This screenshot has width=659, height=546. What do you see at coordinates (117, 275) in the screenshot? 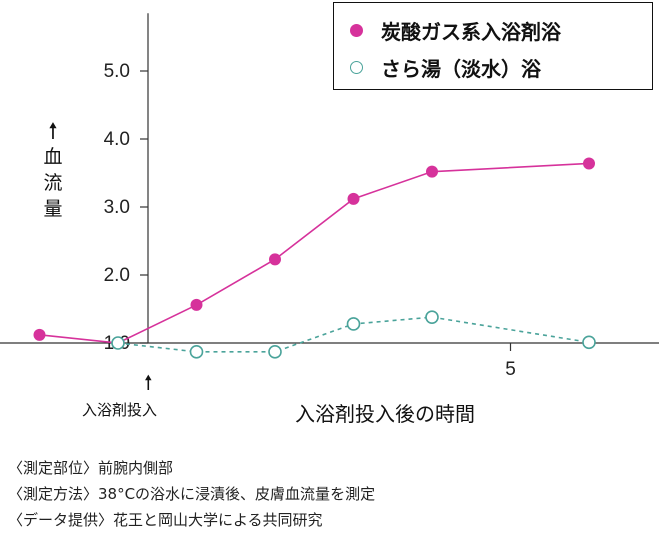
I see `y-tick-label: 2.0` at bounding box center [117, 275].